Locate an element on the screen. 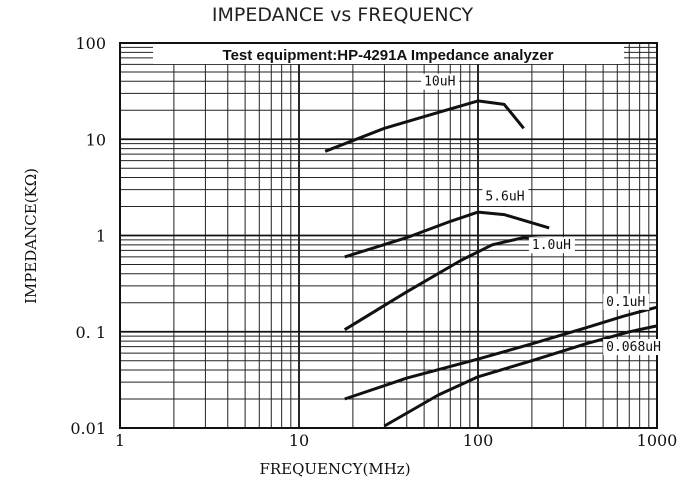 The image size is (685, 484). chart-title: IMPEDANCE vs FREQUENCY is located at coordinates (342, 15).